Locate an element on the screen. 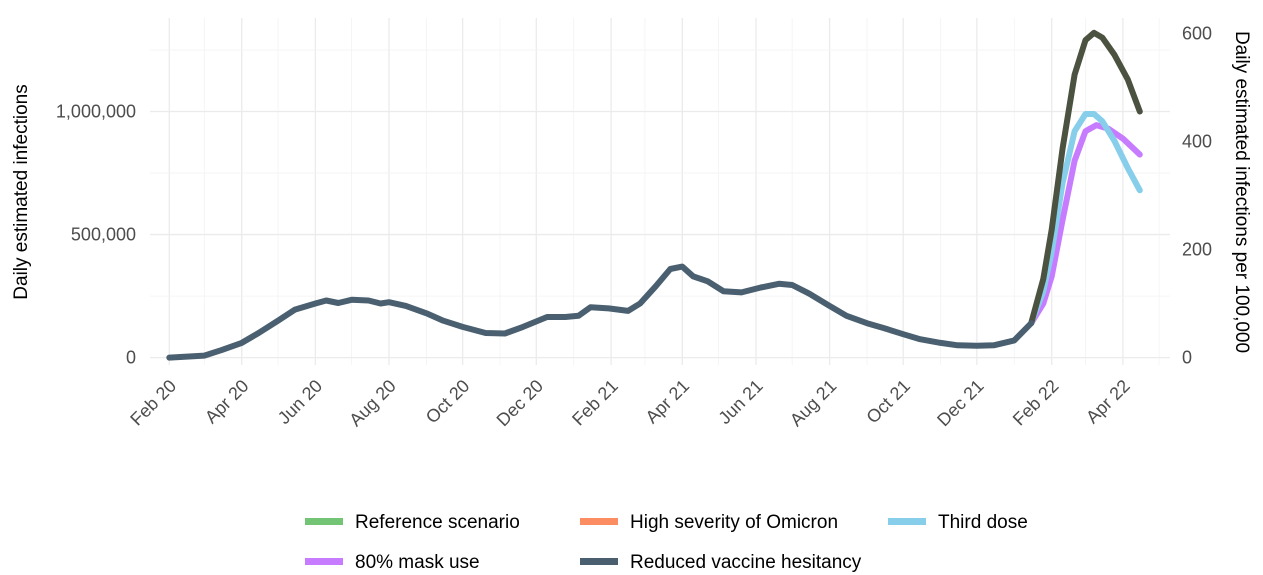 This screenshot has height=575, width=1263. y-axis-right: 0 200 400 600 is located at coordinates (1197, 196).